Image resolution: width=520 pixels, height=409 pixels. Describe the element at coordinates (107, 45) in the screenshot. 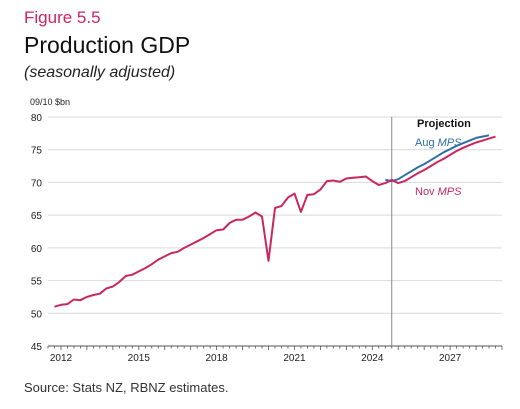

I see `chart-title: Production GDP` at that location.